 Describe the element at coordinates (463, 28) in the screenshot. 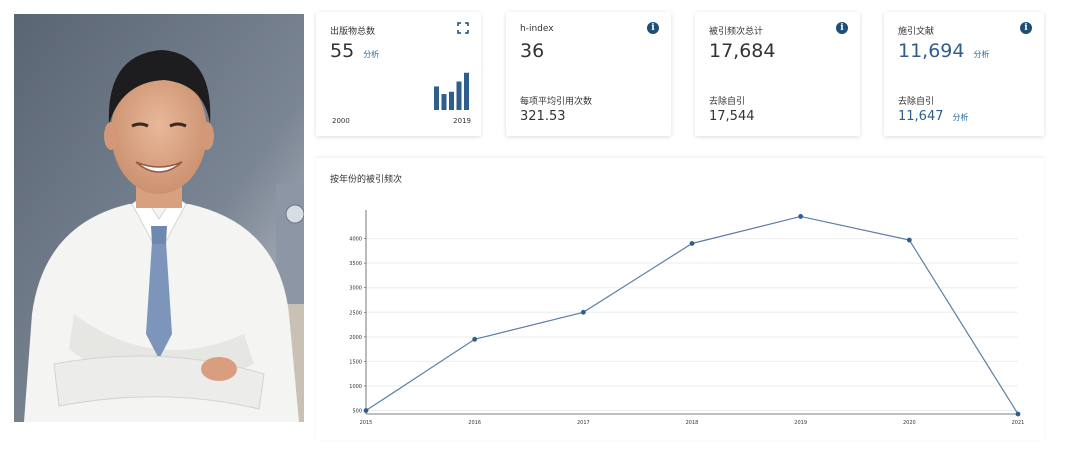

I see `expand-icon` at that location.